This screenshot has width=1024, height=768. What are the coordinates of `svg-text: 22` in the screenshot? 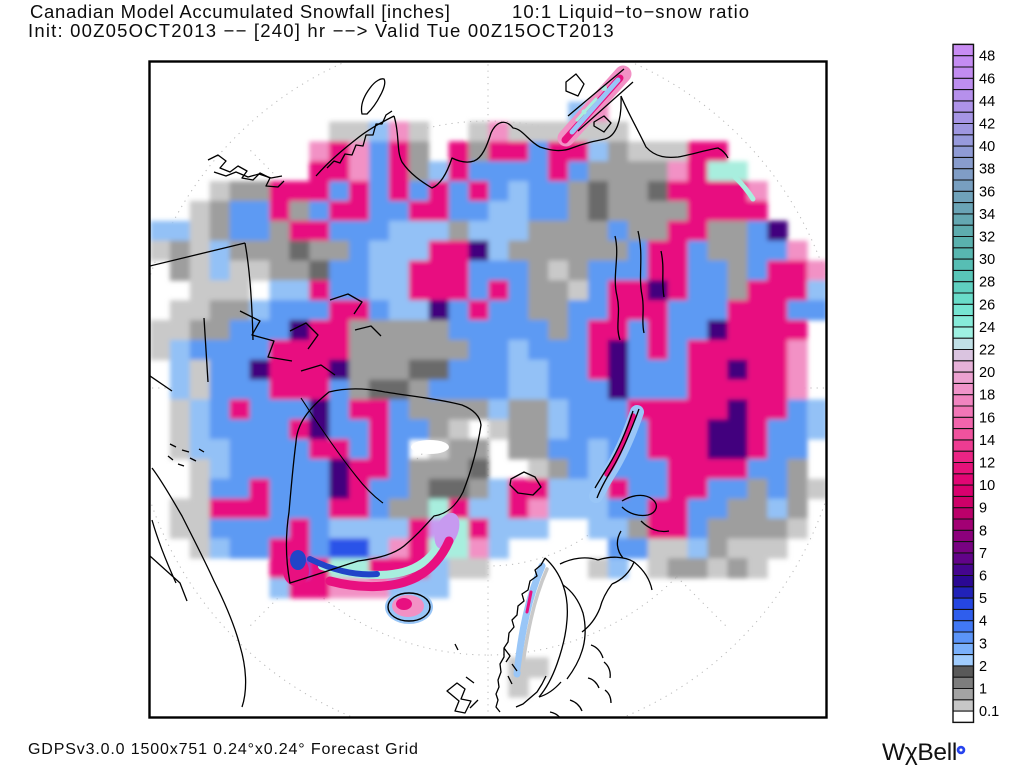 It's located at (987, 351).